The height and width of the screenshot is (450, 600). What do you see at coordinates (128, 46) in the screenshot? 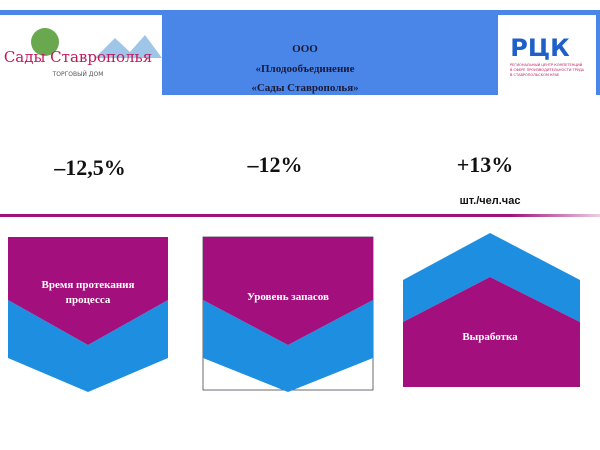
I see `logo-mountains` at bounding box center [128, 46].